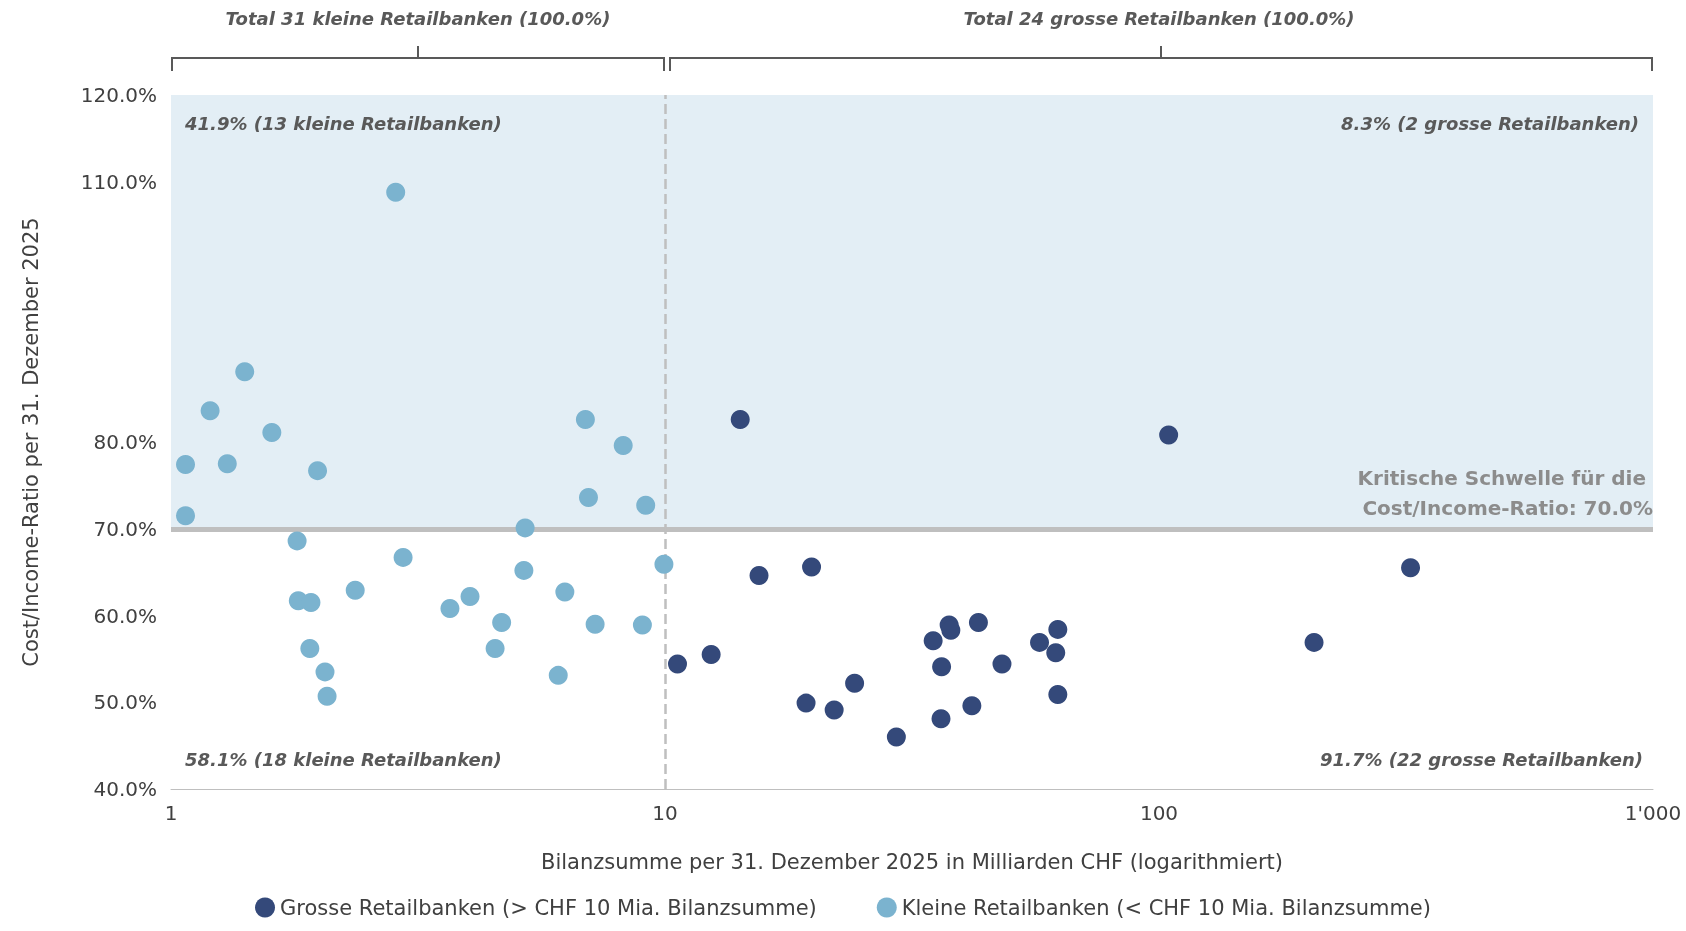 The image size is (1686, 931). Describe the element at coordinates (125, 528) in the screenshot. I see `y-tick-label: 70.0%` at that location.